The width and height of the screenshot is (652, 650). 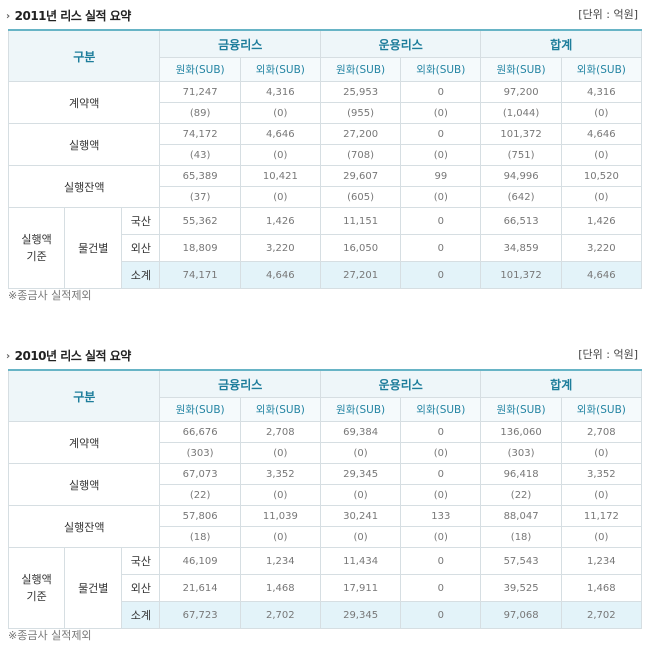 I want to click on group-header: 금융리스, so click(x=240, y=383).